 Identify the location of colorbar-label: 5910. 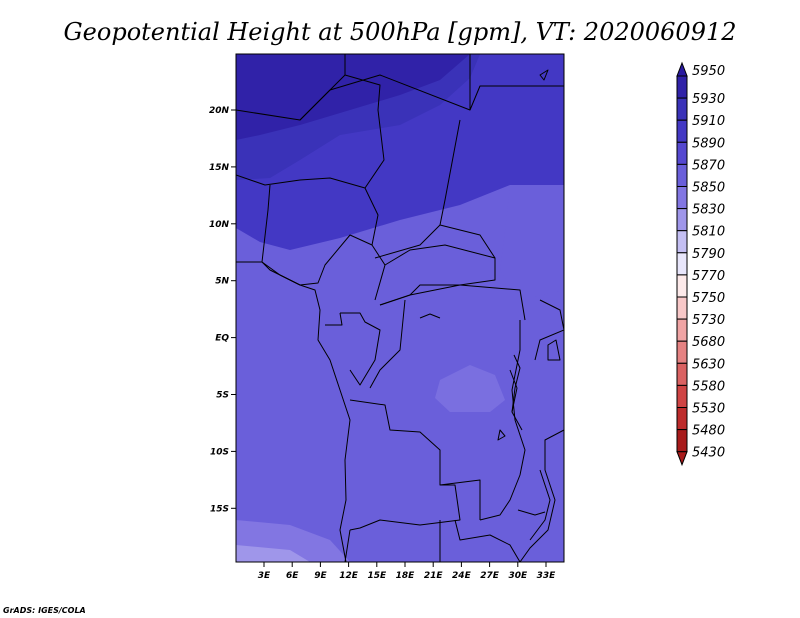
(708, 121).